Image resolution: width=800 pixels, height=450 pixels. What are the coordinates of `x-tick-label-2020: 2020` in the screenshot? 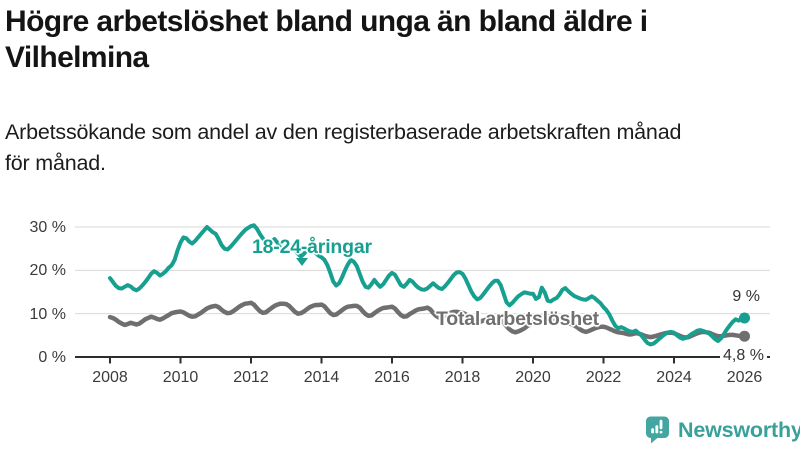 It's located at (533, 377).